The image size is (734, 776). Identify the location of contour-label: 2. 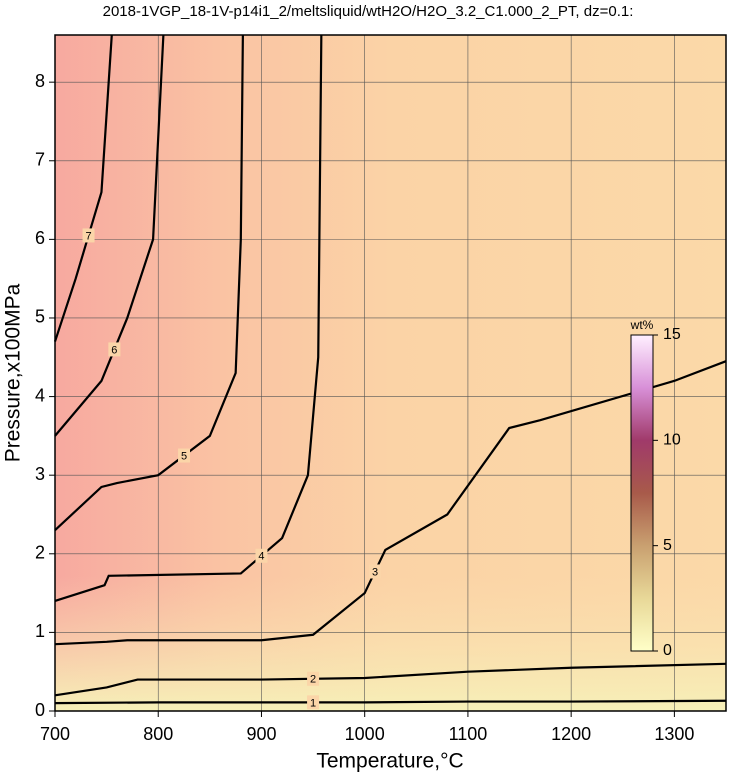
(313, 680).